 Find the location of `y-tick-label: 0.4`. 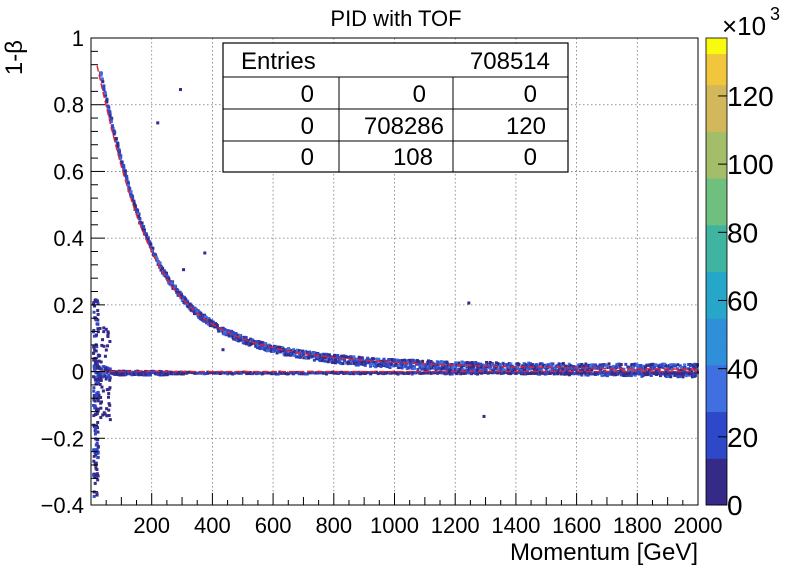

y-tick-label: 0.4 is located at coordinates (68, 238).